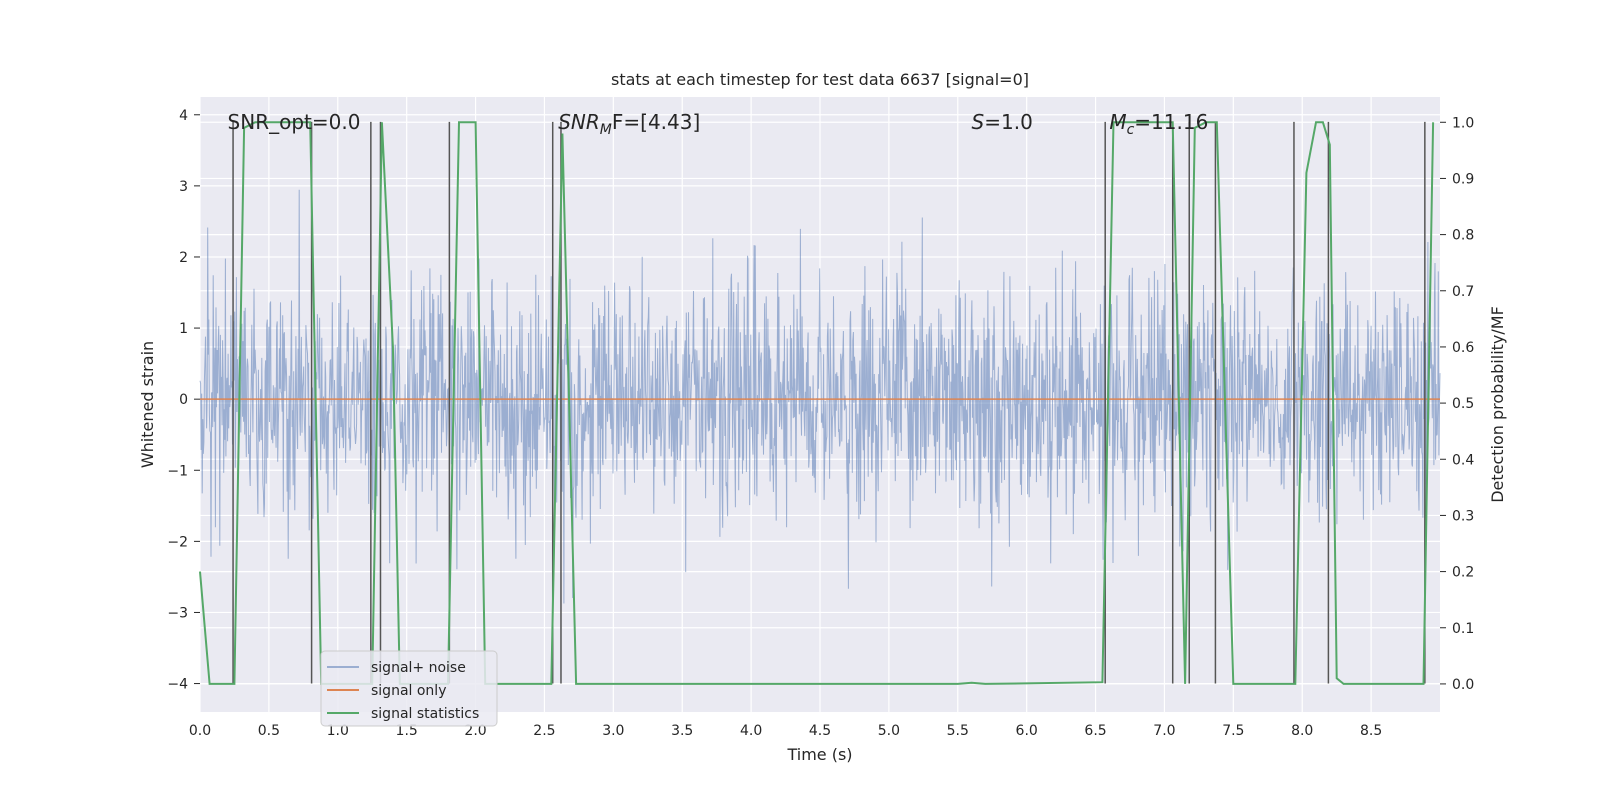 Image resolution: width=1600 pixels, height=800 pixels. Describe the element at coordinates (200, 731) in the screenshot. I see `x-tick-label: 0.0` at that location.